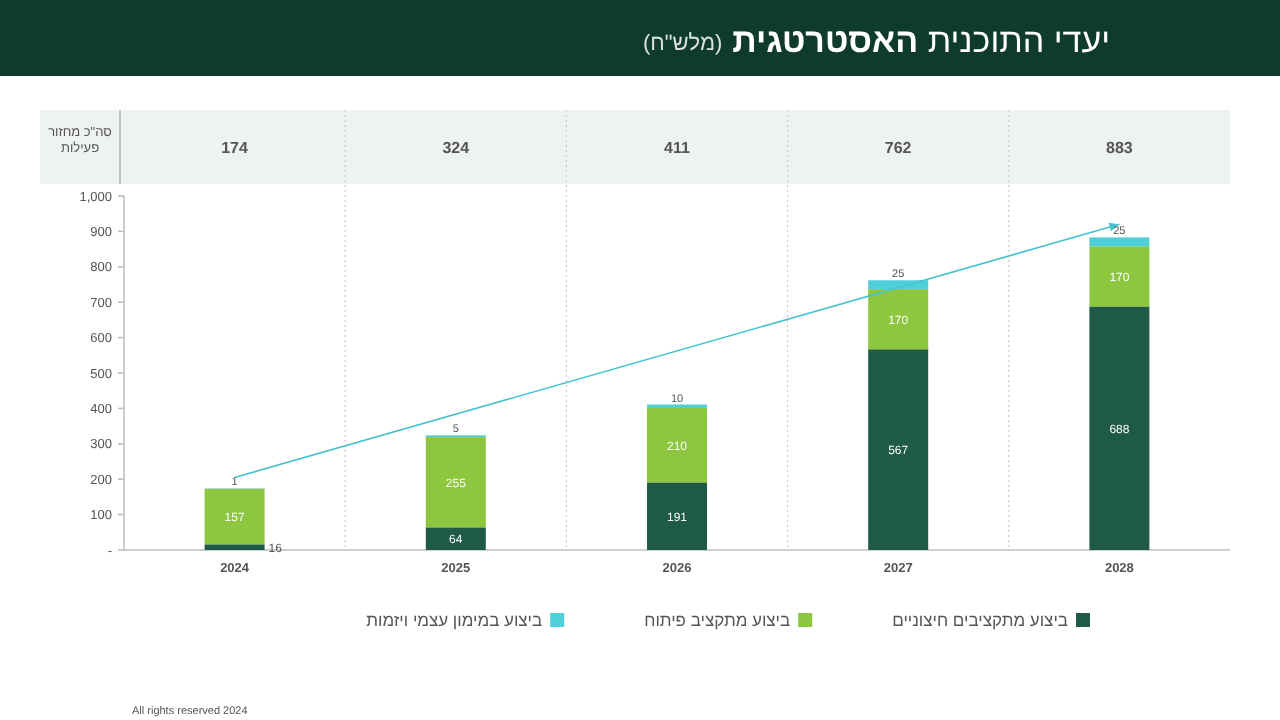  What do you see at coordinates (683, 44) in the screenshot?
I see `chart-subtitle: (מלש"ח)` at bounding box center [683, 44].